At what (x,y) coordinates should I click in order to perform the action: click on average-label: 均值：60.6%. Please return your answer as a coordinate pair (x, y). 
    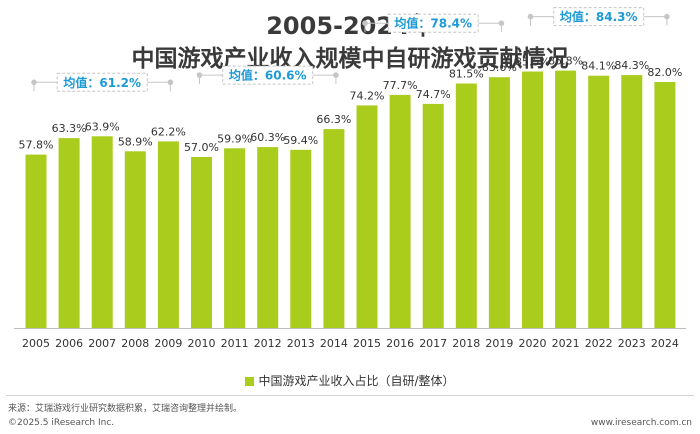
    Looking at the image, I should click on (268, 75).